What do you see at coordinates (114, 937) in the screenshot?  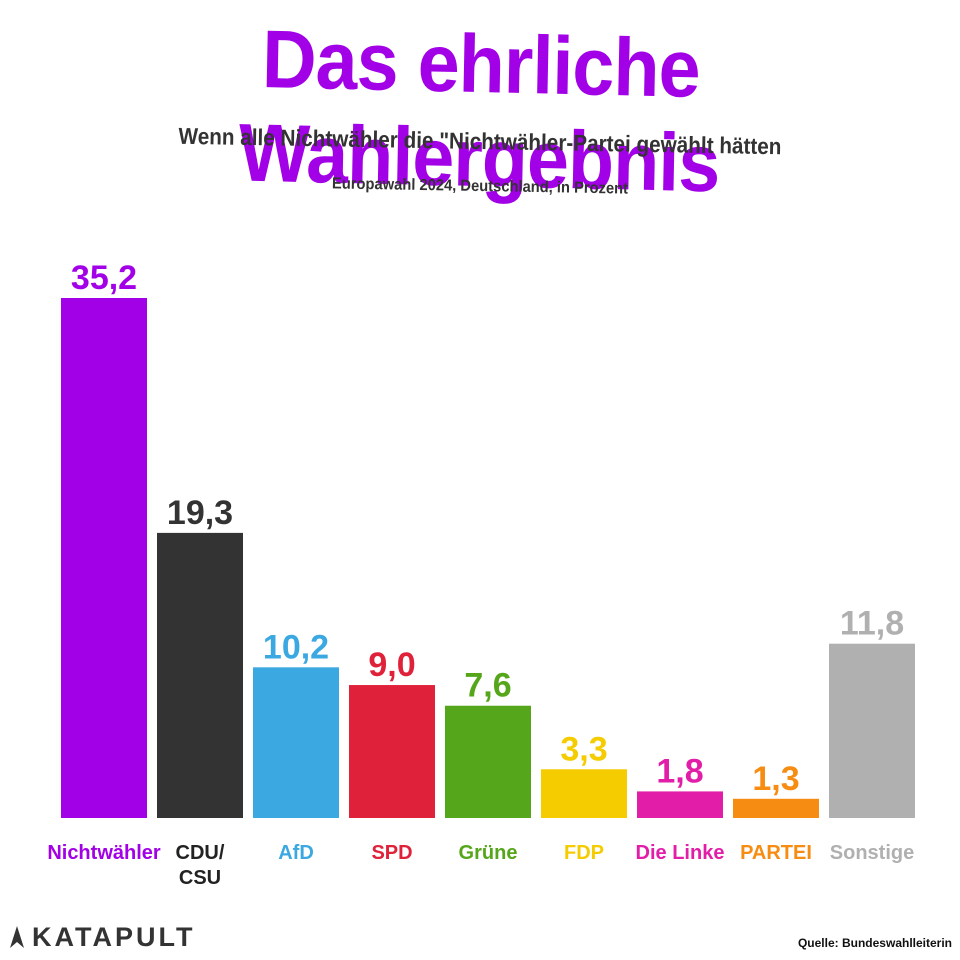 I see `logo-text: KATAPULT` at bounding box center [114, 937].